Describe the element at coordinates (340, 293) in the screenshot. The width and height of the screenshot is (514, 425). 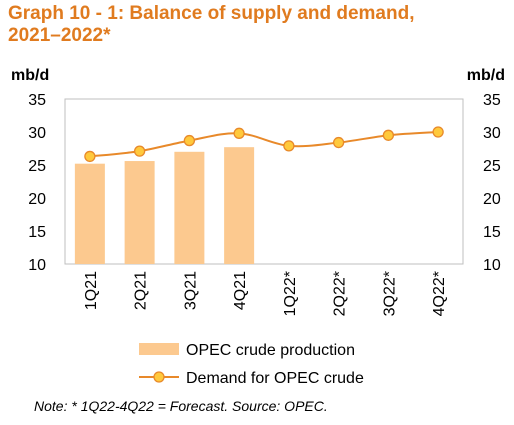
I see `x-tick-label: 2Q22*` at that location.